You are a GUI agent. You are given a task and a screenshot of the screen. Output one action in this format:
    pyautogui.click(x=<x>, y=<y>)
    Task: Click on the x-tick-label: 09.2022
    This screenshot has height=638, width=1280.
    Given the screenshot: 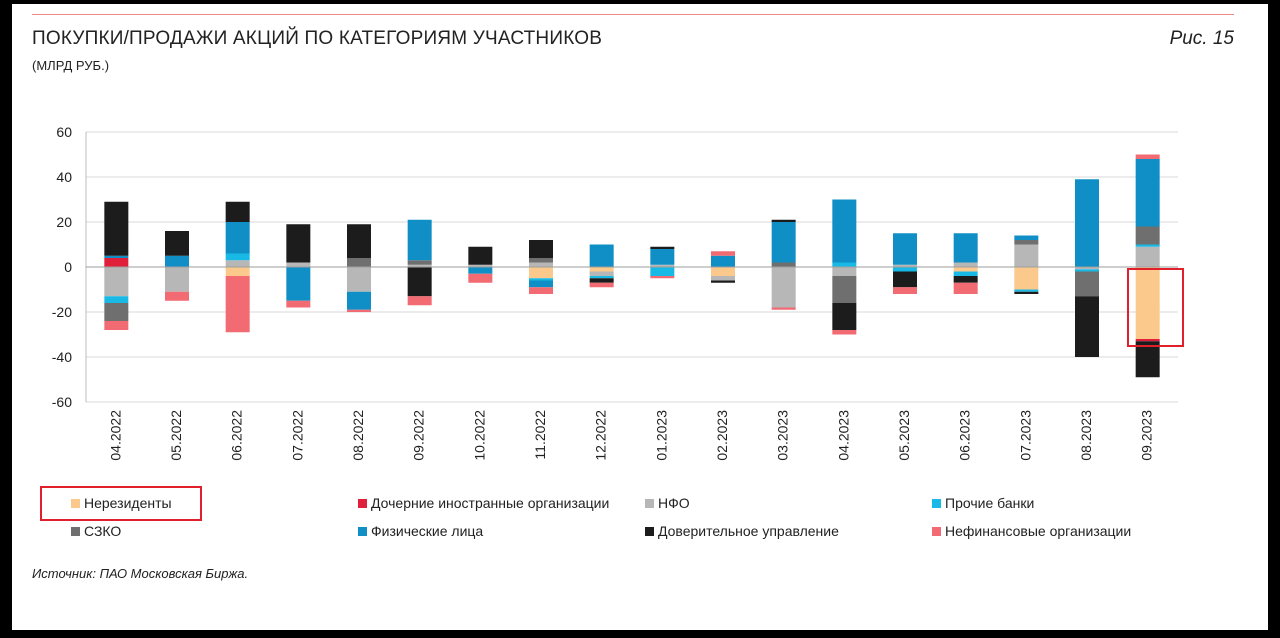 What is the action you would take?
    pyautogui.click(x=419, y=435)
    